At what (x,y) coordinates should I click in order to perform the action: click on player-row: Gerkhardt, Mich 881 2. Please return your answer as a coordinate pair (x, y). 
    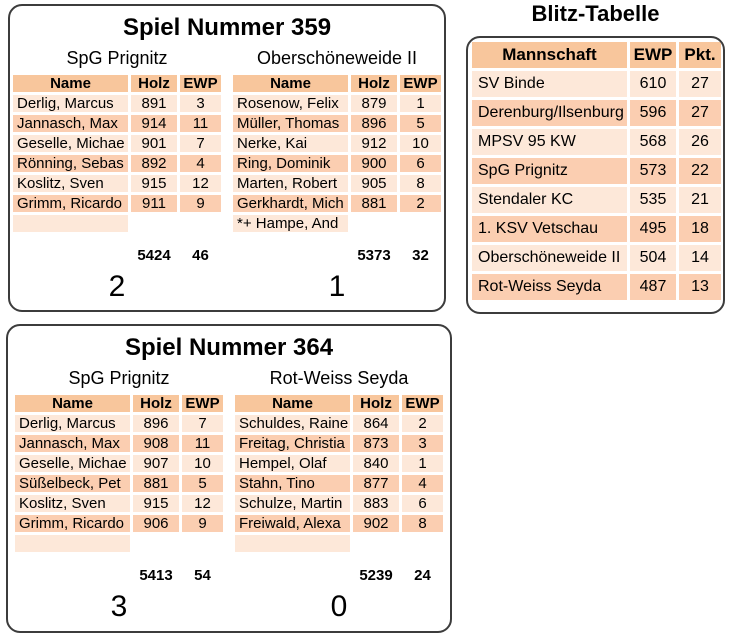
    Looking at the image, I should click on (337, 203).